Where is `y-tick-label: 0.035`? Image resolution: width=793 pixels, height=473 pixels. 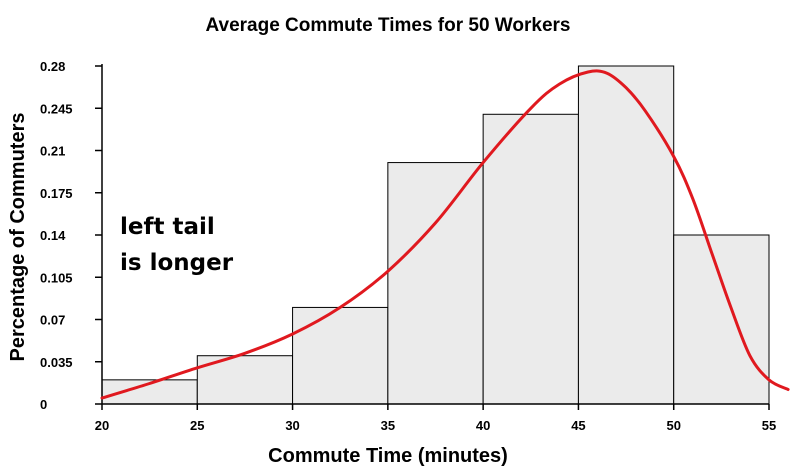 y-tick-label: 0.035 is located at coordinates (56, 362).